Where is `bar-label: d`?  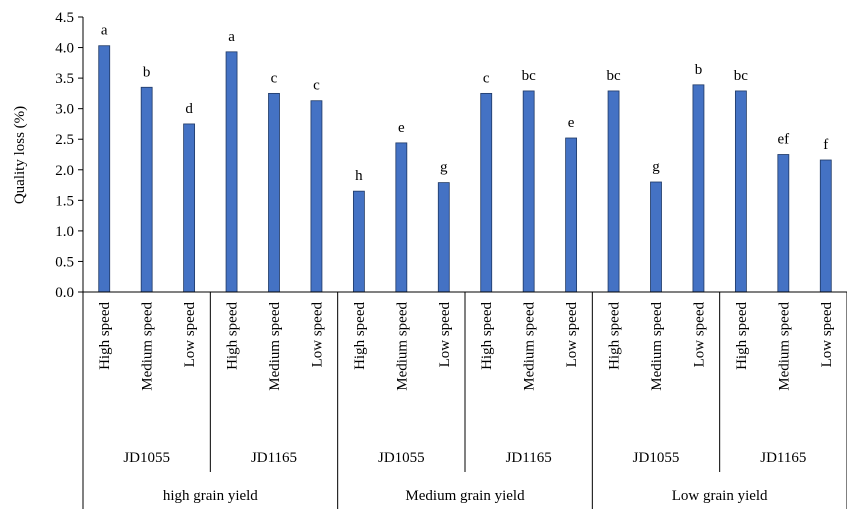
bar-label: d is located at coordinates (189, 109).